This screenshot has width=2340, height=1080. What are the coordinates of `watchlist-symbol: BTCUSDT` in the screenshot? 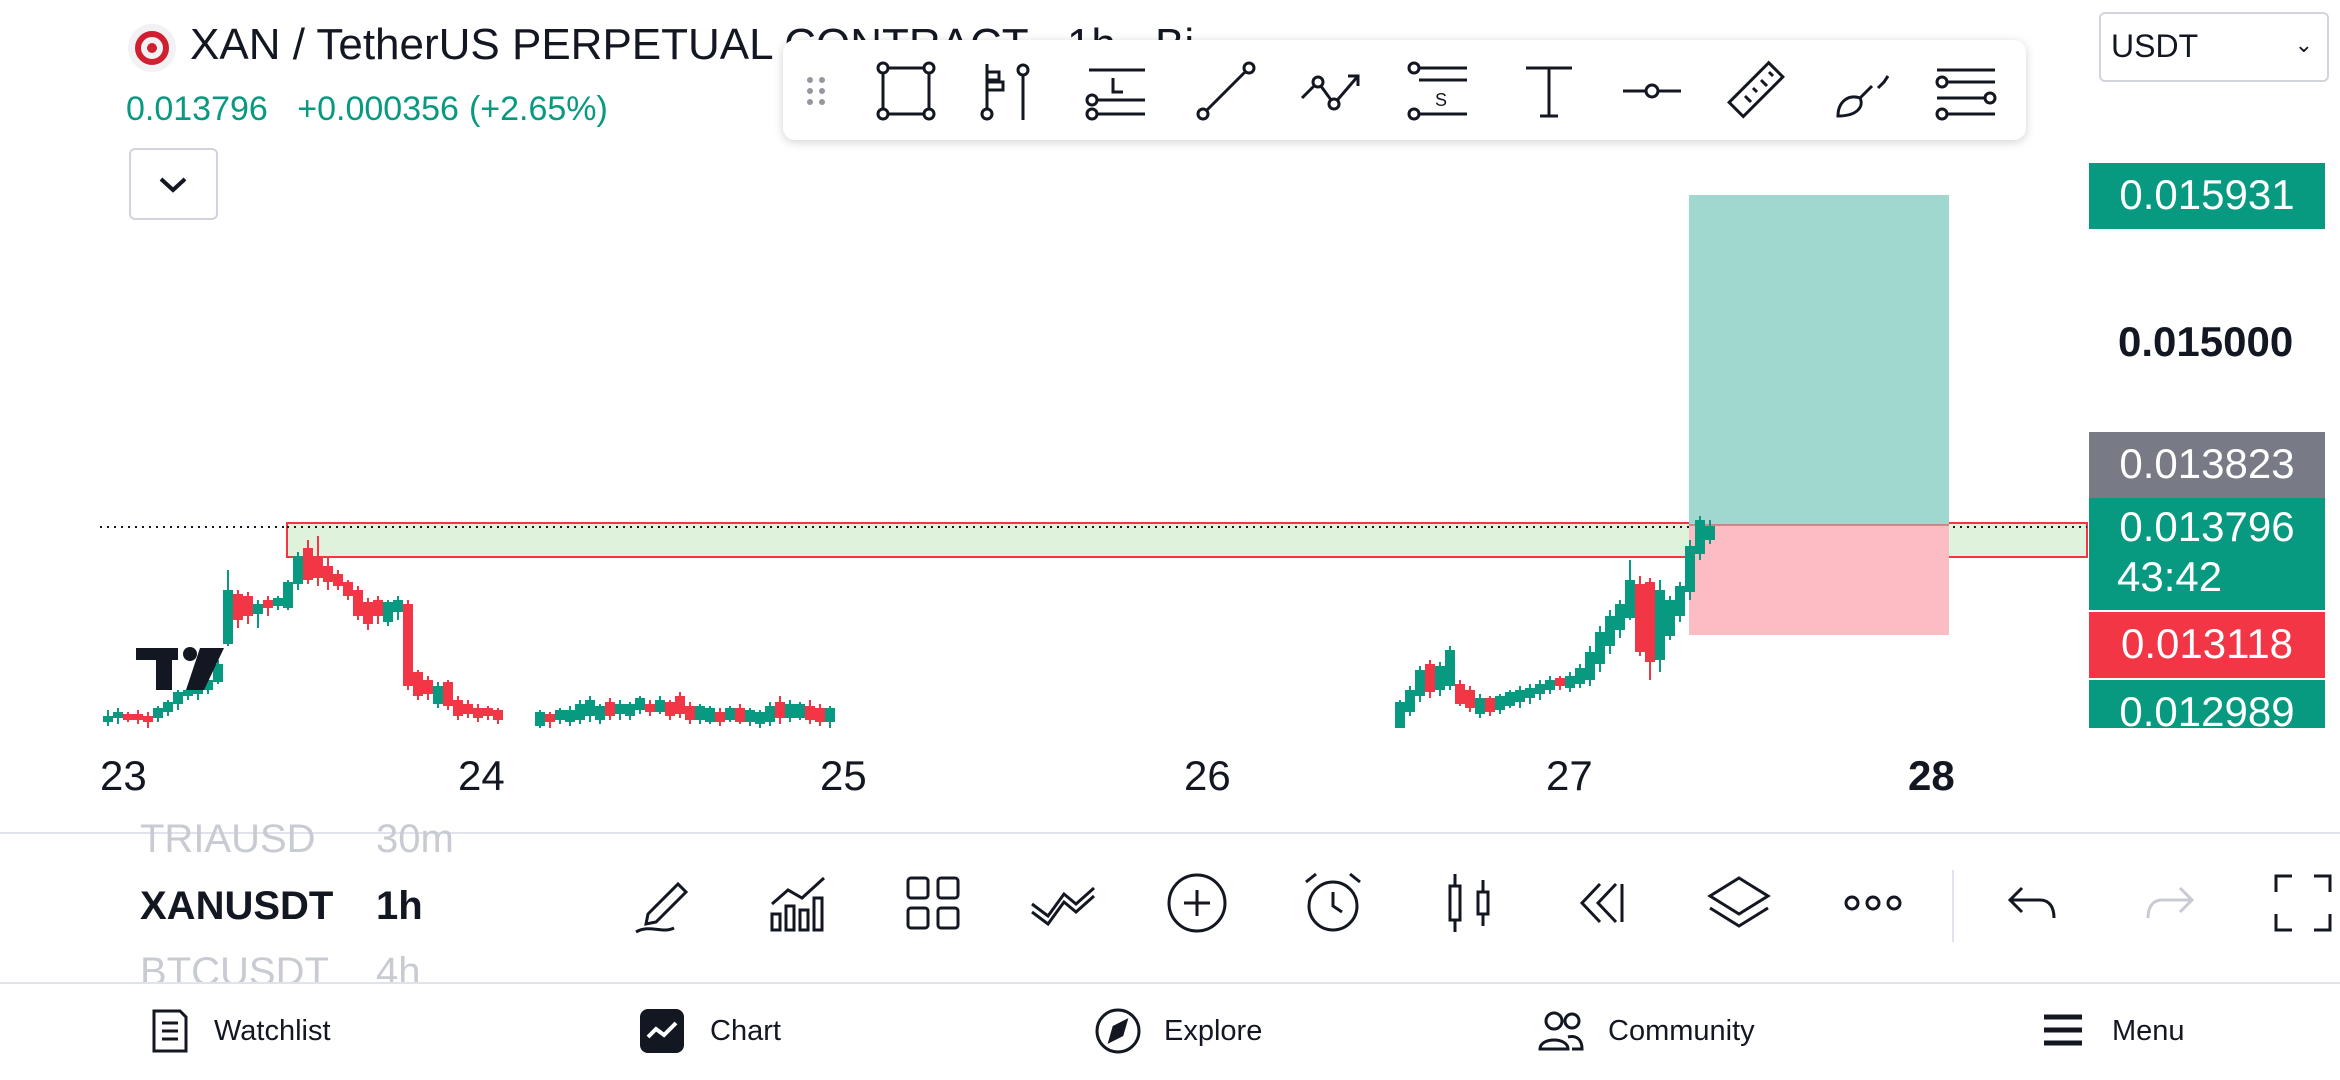 It's located at (234, 966).